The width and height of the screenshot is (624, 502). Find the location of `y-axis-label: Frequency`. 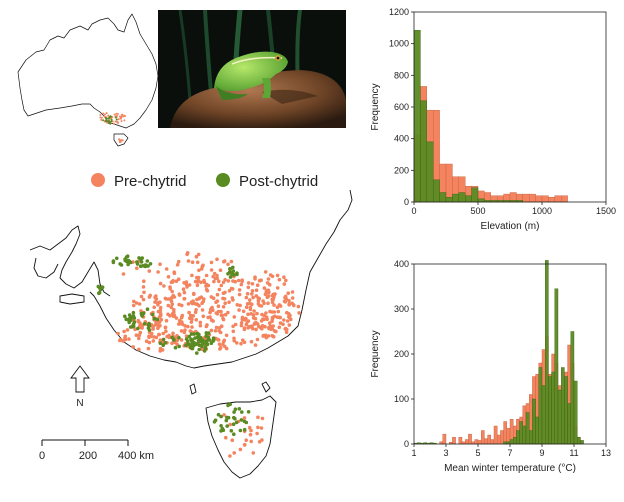

y-axis-label: Frequency is located at coordinates (375, 353).